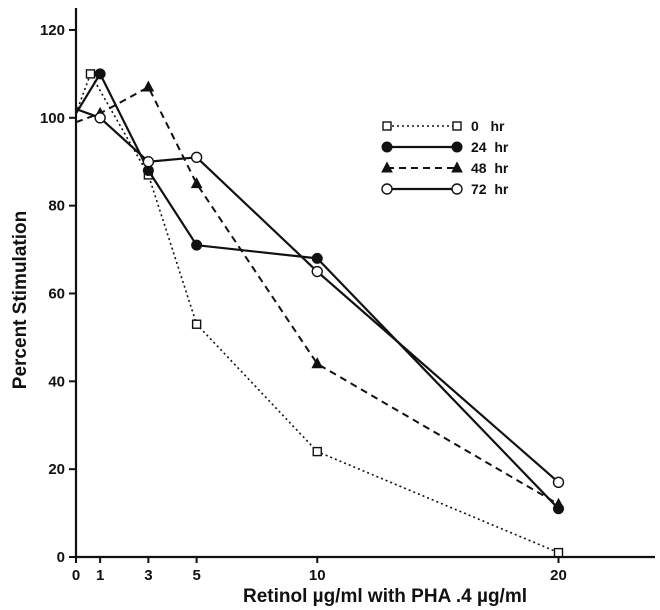 The height and width of the screenshot is (610, 660). I want to click on y-tick-label: 100, so click(52, 118).